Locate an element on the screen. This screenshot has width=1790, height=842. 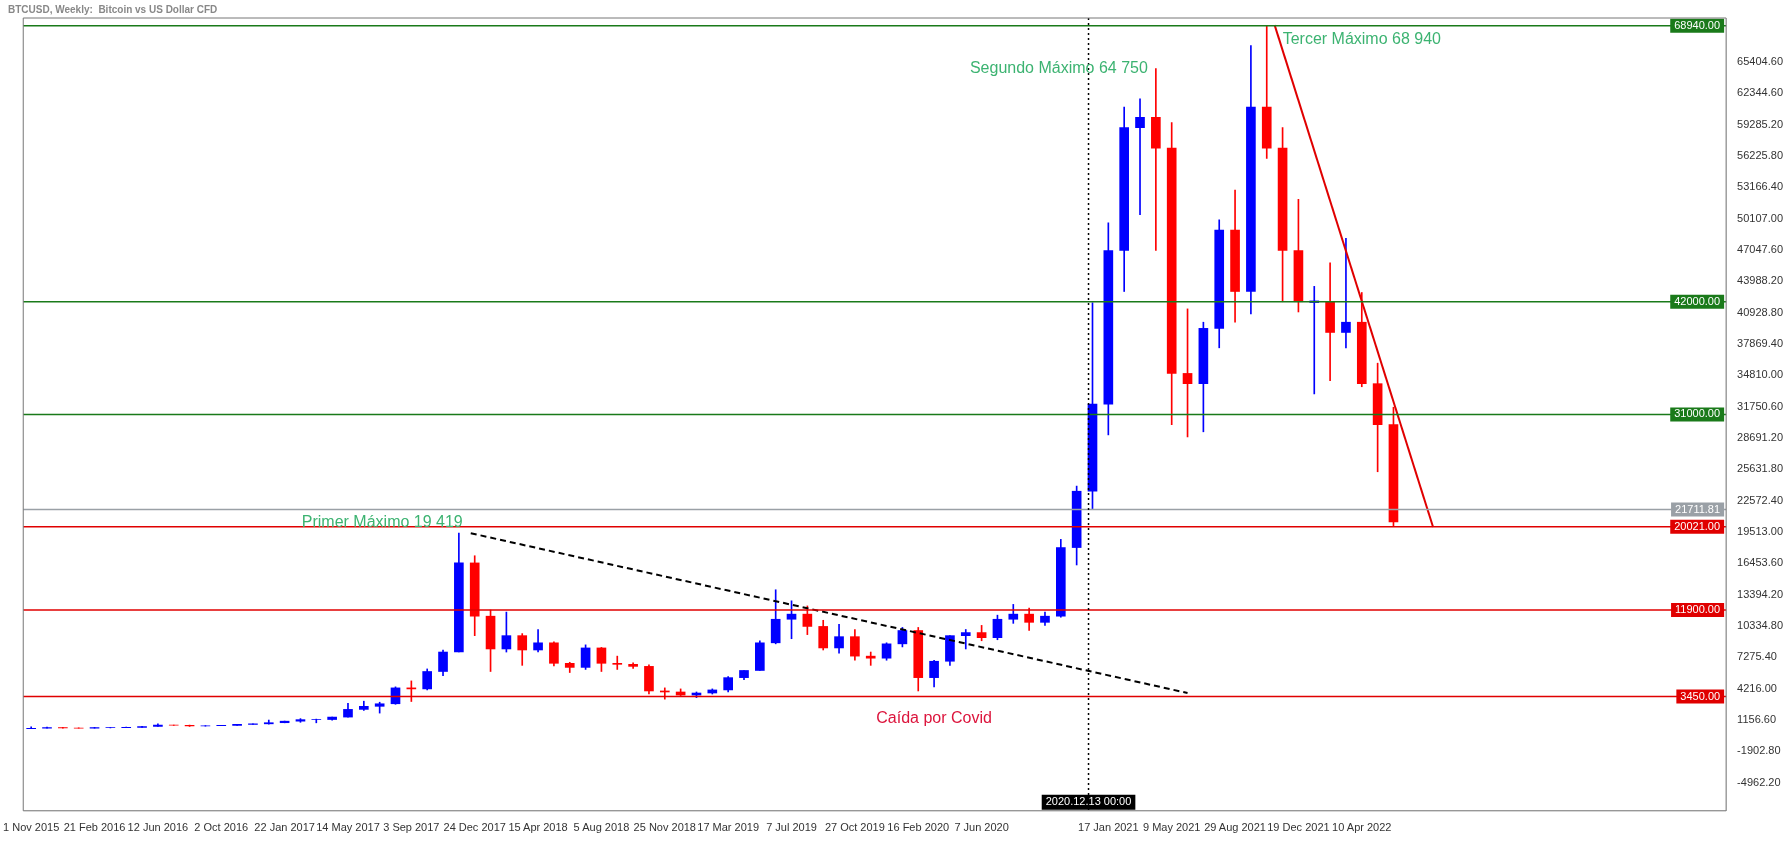
y-tick-label: 40928.80 is located at coordinates (1760, 311).